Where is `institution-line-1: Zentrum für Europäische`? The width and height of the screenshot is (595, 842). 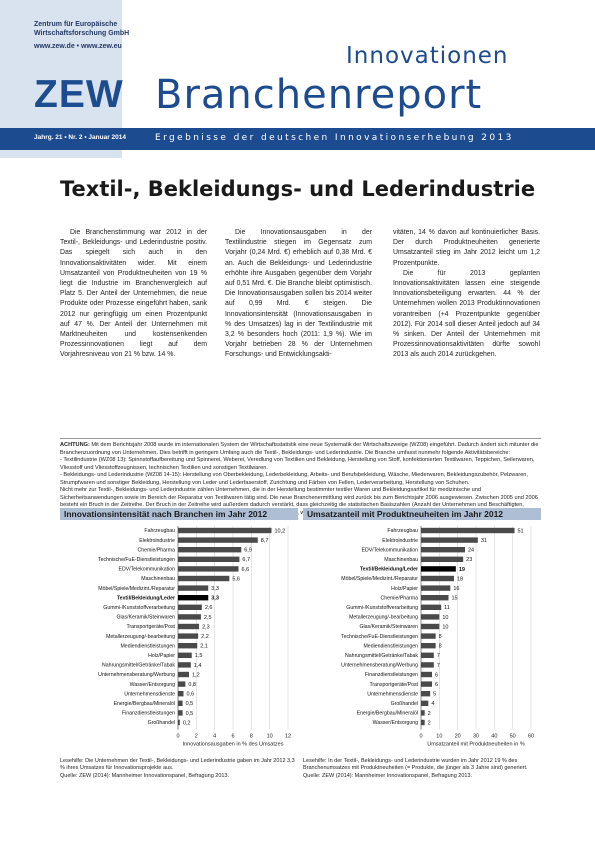
institution-line-1: Zentrum für Europäische is located at coordinates (76, 24).